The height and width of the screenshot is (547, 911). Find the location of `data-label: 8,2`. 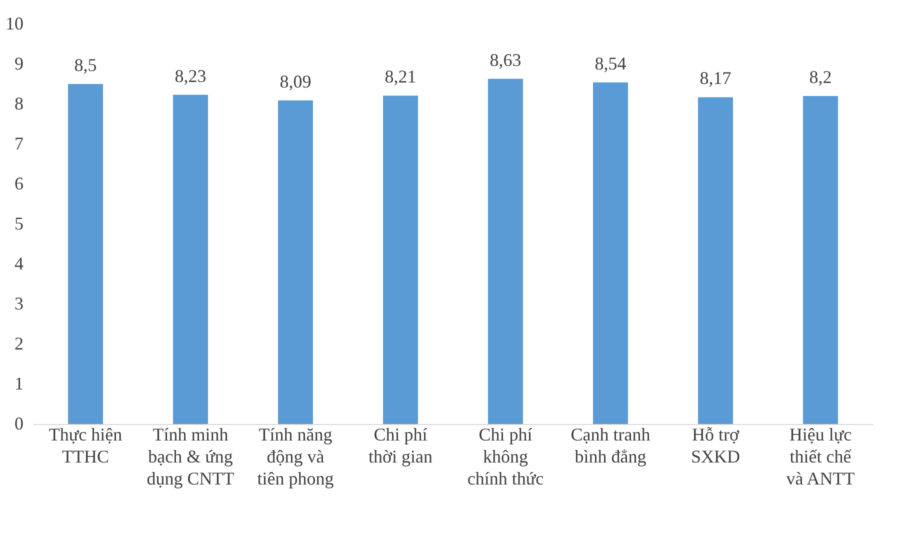

data-label: 8,2 is located at coordinates (820, 77).